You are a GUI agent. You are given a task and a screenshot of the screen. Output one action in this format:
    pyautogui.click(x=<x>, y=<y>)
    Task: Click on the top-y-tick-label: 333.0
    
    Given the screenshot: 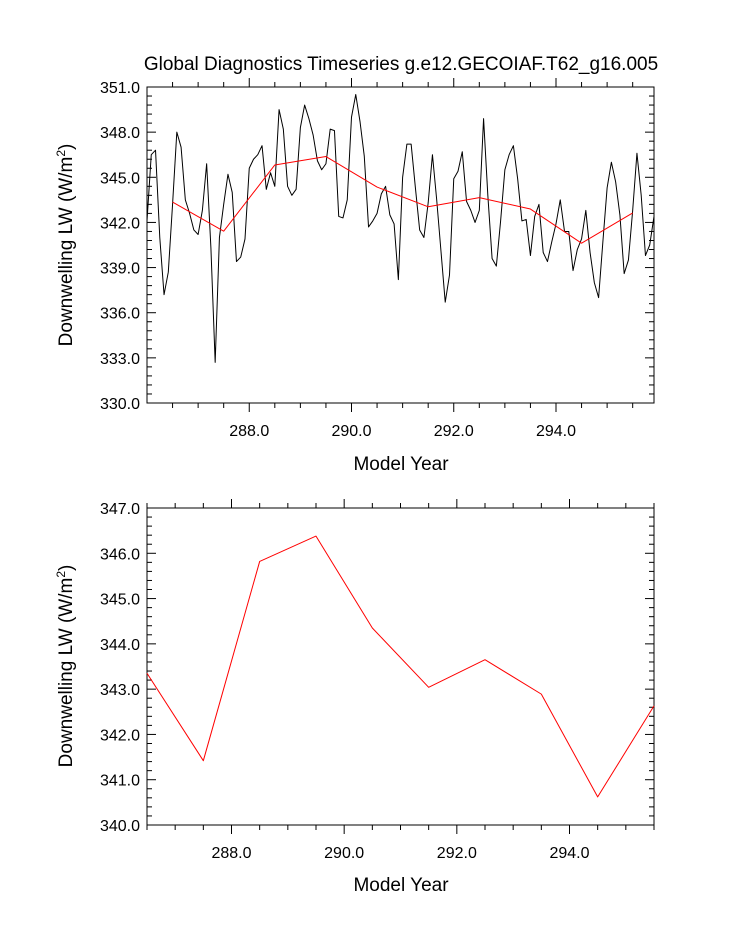 What is the action you would take?
    pyautogui.click(x=120, y=359)
    